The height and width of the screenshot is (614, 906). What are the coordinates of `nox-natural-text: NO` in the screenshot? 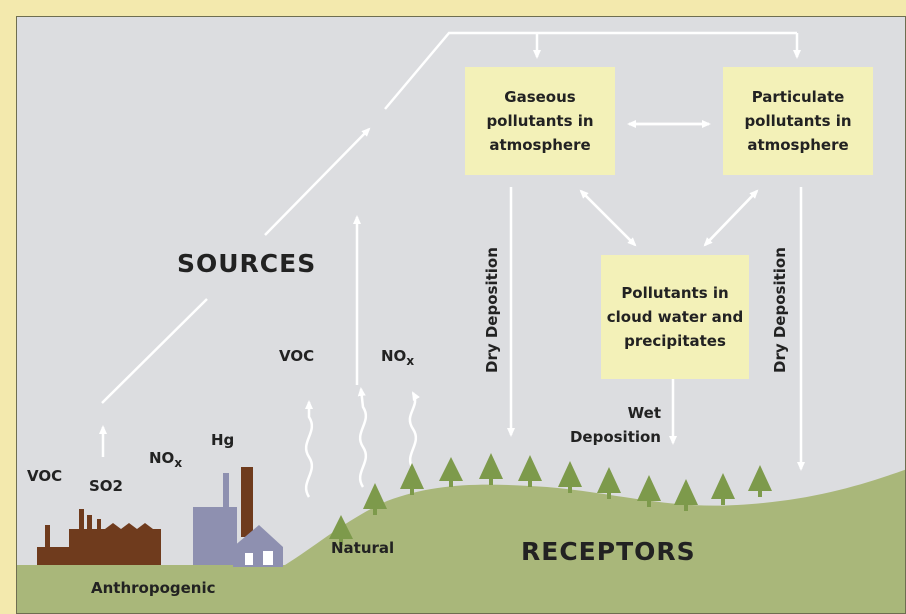 It's located at (394, 356).